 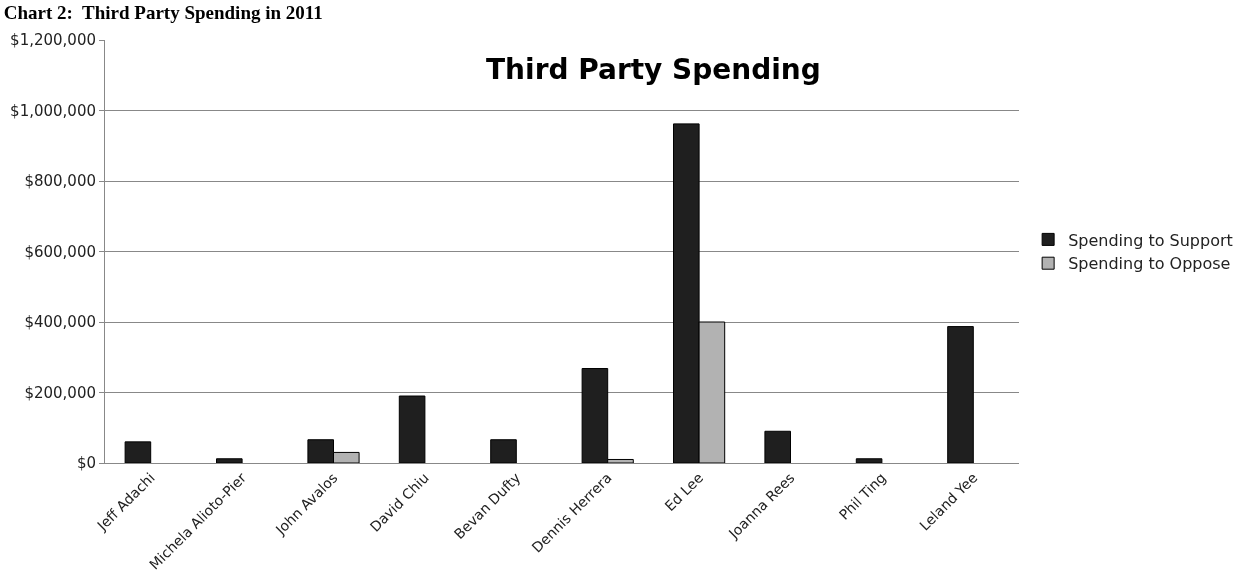 What do you see at coordinates (684, 492) in the screenshot?
I see `x-tick-label: Ed Lee` at bounding box center [684, 492].